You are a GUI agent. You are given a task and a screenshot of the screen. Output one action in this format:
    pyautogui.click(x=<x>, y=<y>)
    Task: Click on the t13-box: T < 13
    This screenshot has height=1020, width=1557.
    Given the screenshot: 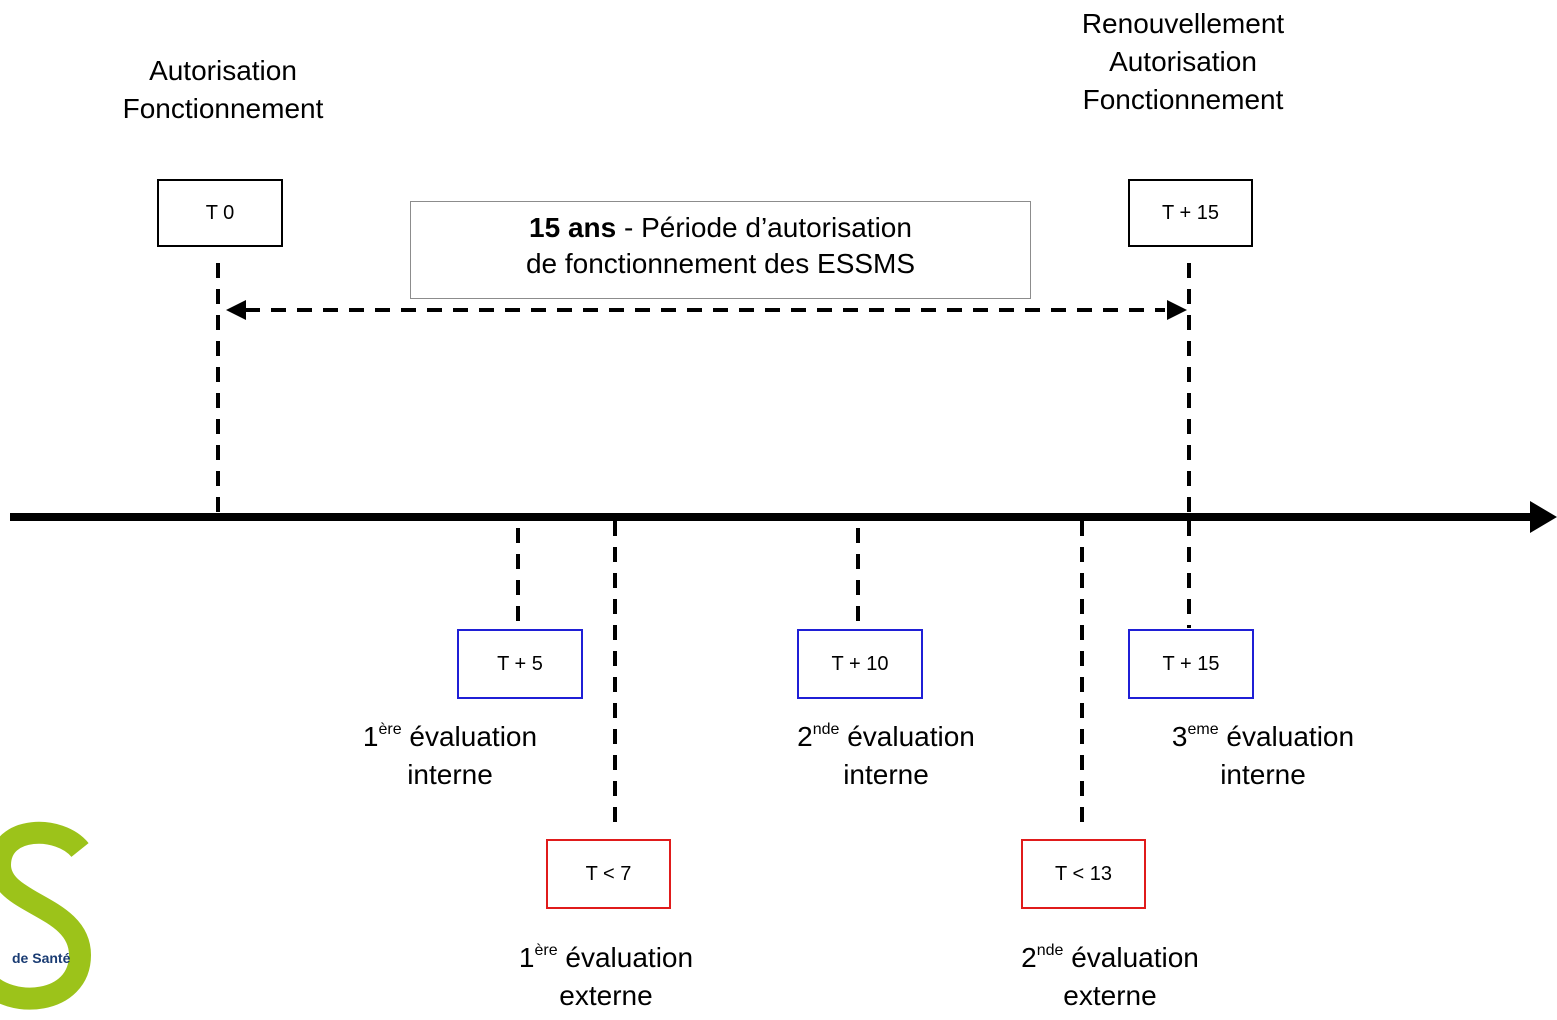 What is the action you would take?
    pyautogui.click(x=1083, y=874)
    